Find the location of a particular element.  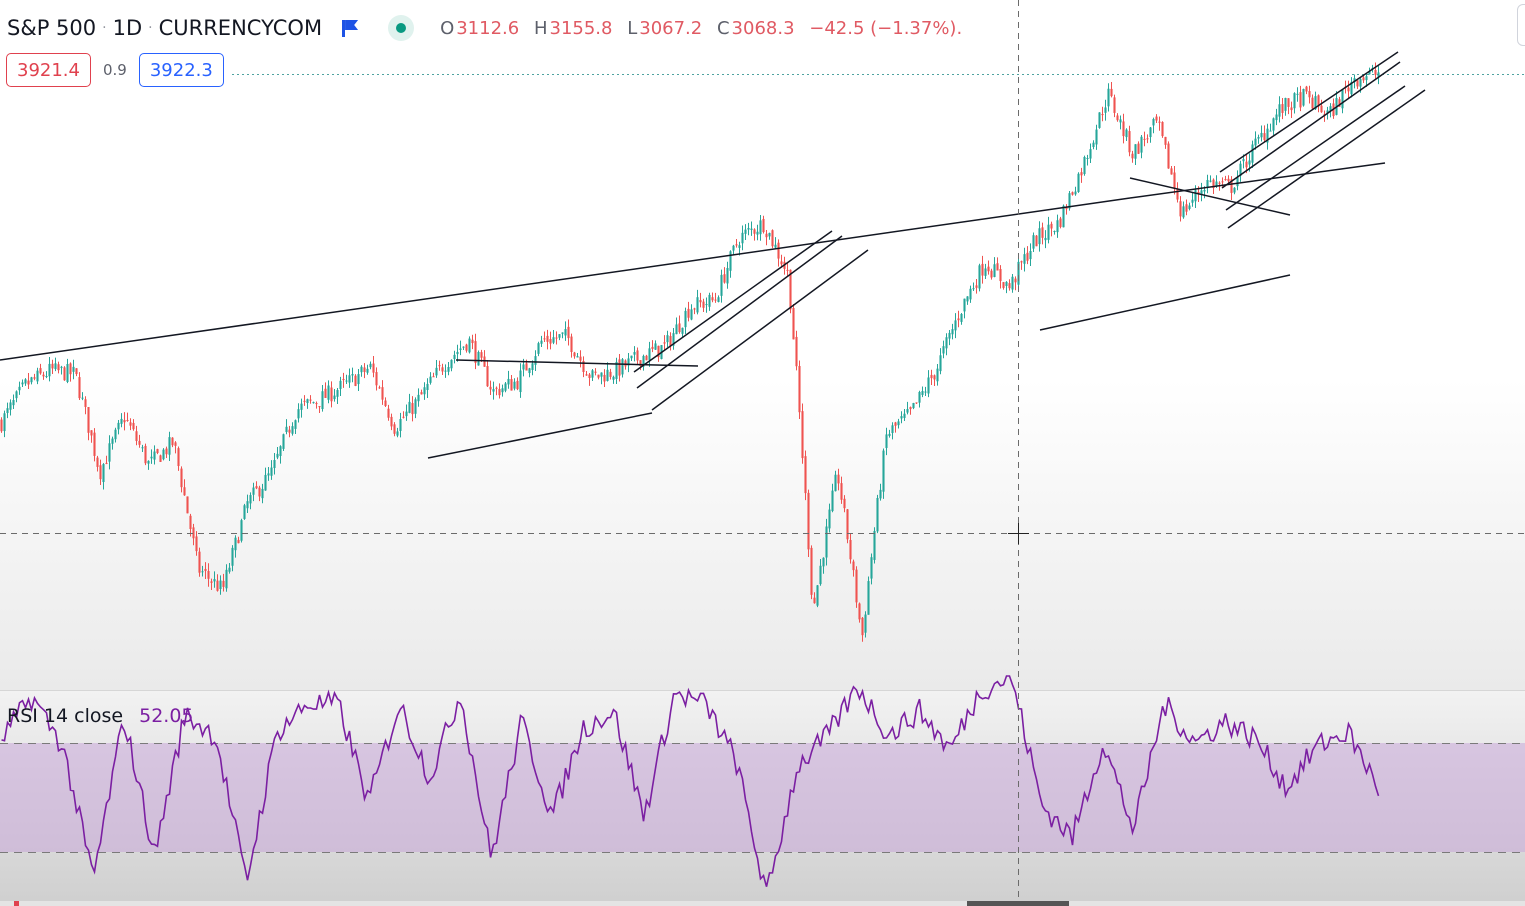

ohlc-low-key: L is located at coordinates (632, 28).